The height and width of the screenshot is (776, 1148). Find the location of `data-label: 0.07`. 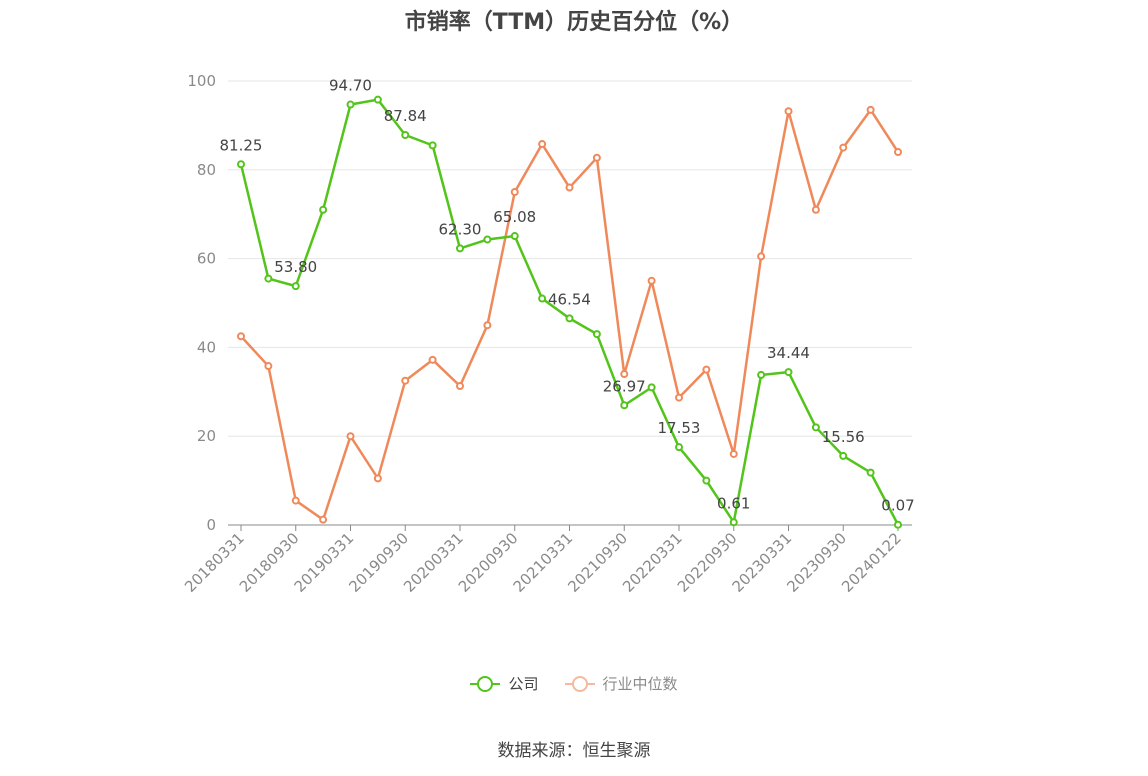

data-label: 0.07 is located at coordinates (897, 506).